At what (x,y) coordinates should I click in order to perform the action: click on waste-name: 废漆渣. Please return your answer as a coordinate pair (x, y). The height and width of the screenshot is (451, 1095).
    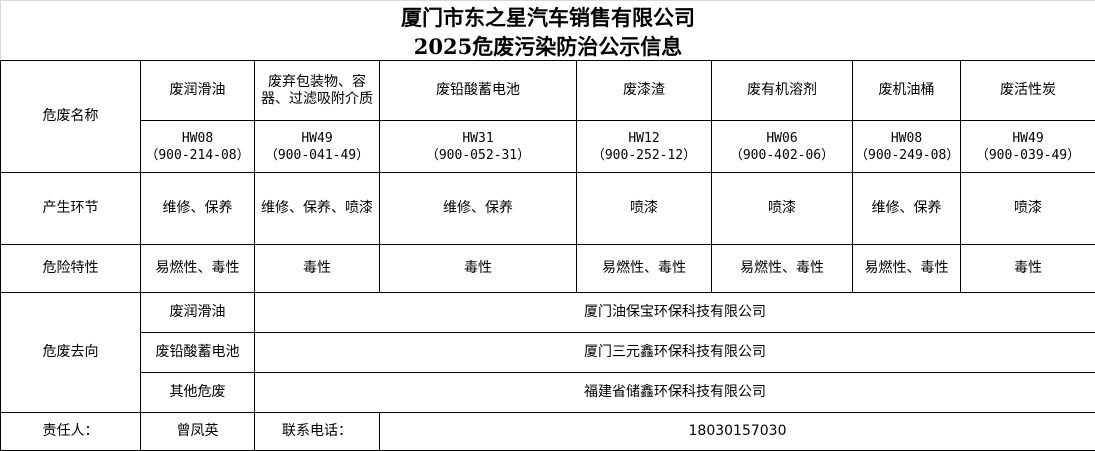
    Looking at the image, I should click on (644, 90).